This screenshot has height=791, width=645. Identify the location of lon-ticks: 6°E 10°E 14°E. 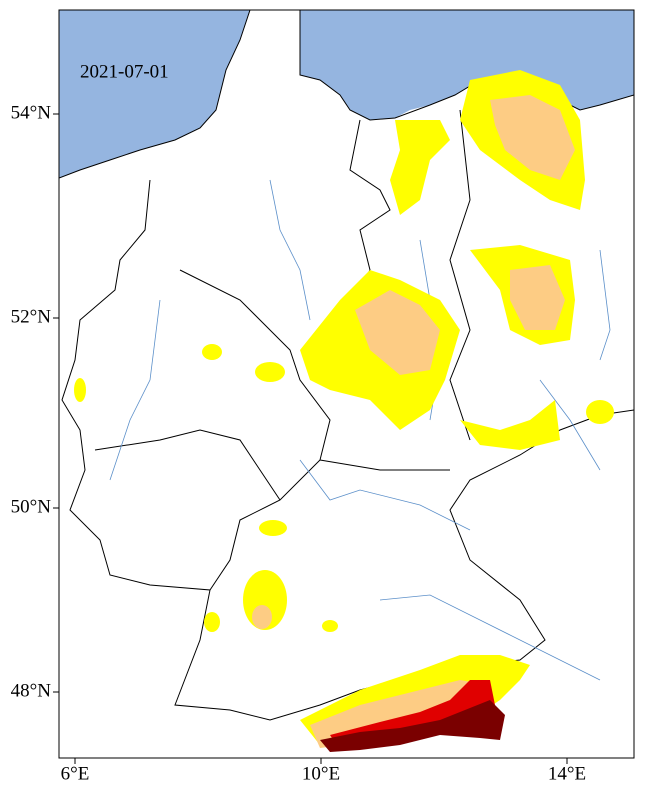
(323, 771).